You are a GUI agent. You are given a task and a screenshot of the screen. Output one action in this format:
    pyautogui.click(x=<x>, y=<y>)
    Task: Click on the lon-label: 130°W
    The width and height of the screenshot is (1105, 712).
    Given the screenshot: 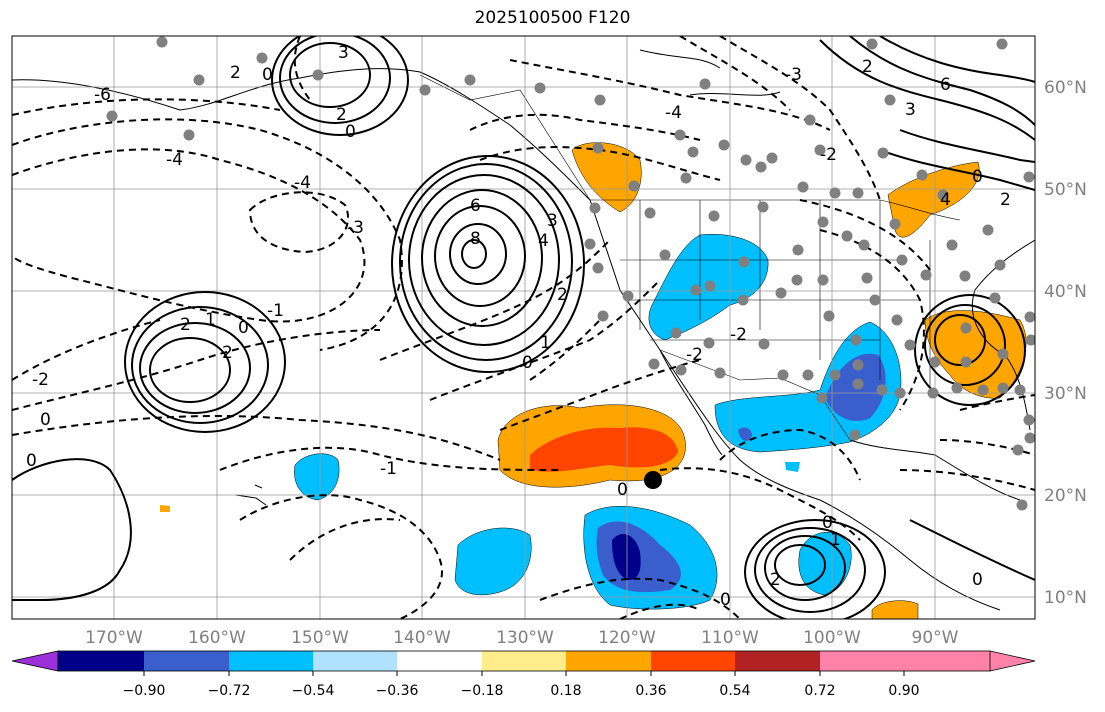 What is the action you would take?
    pyautogui.click(x=525, y=638)
    